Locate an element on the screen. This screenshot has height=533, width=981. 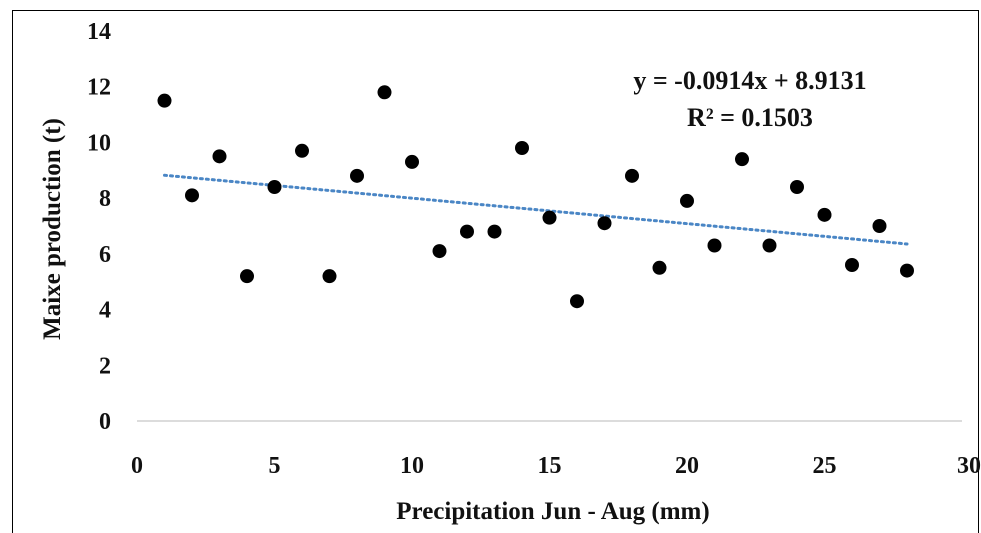
y-tick-label: 10 is located at coordinates (99, 143).